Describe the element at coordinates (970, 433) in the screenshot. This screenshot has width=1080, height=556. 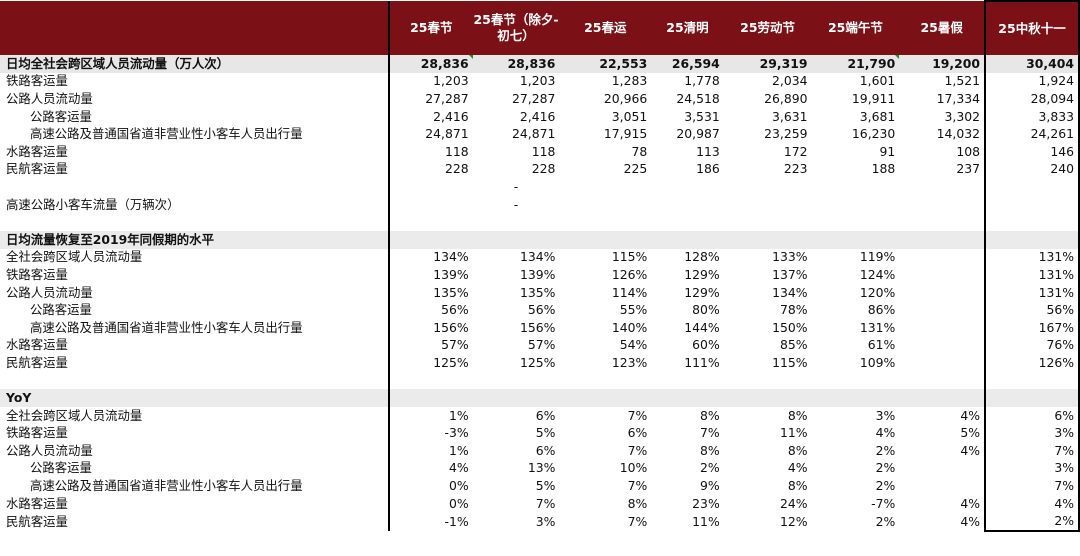
I see `table-cell: 5%` at that location.